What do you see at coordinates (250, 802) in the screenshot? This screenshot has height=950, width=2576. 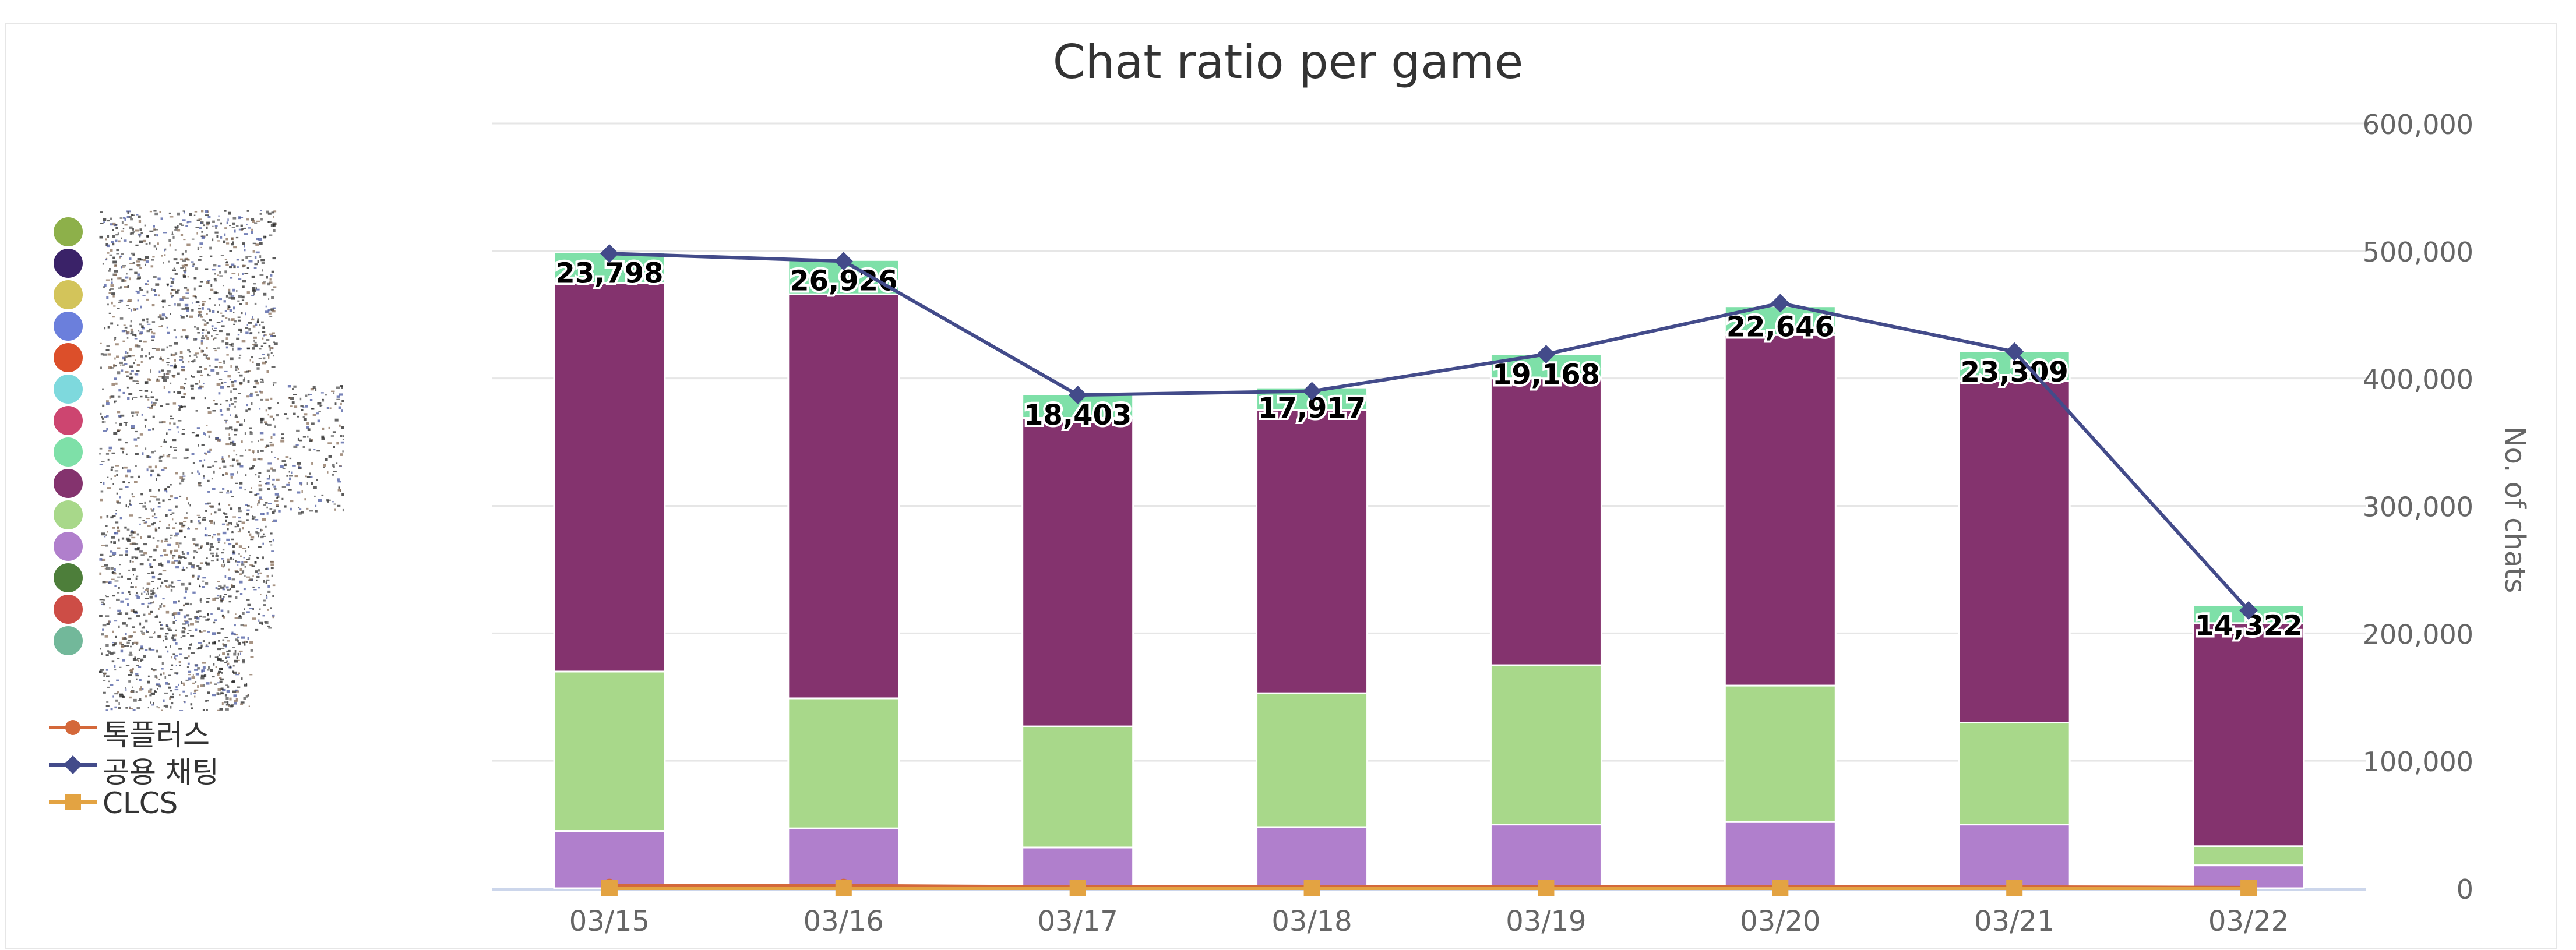 I see `legend-series-item: CLCS` at bounding box center [250, 802].